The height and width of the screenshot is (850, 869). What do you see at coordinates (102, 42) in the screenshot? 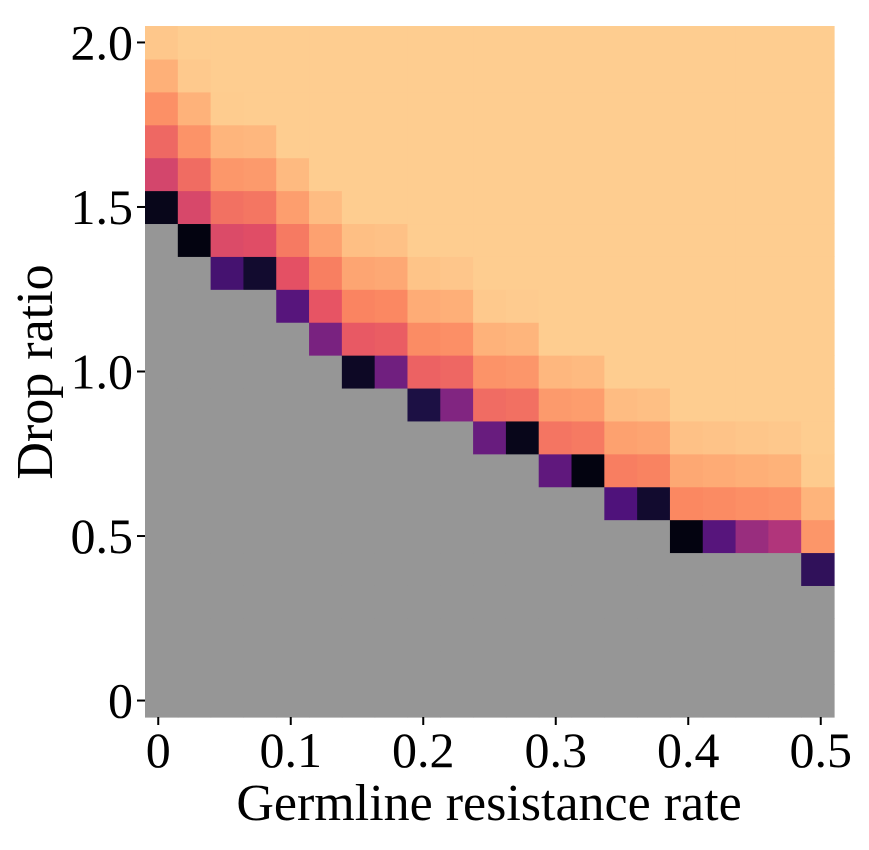
I see `y-tick-label: 2.0` at bounding box center [102, 42].